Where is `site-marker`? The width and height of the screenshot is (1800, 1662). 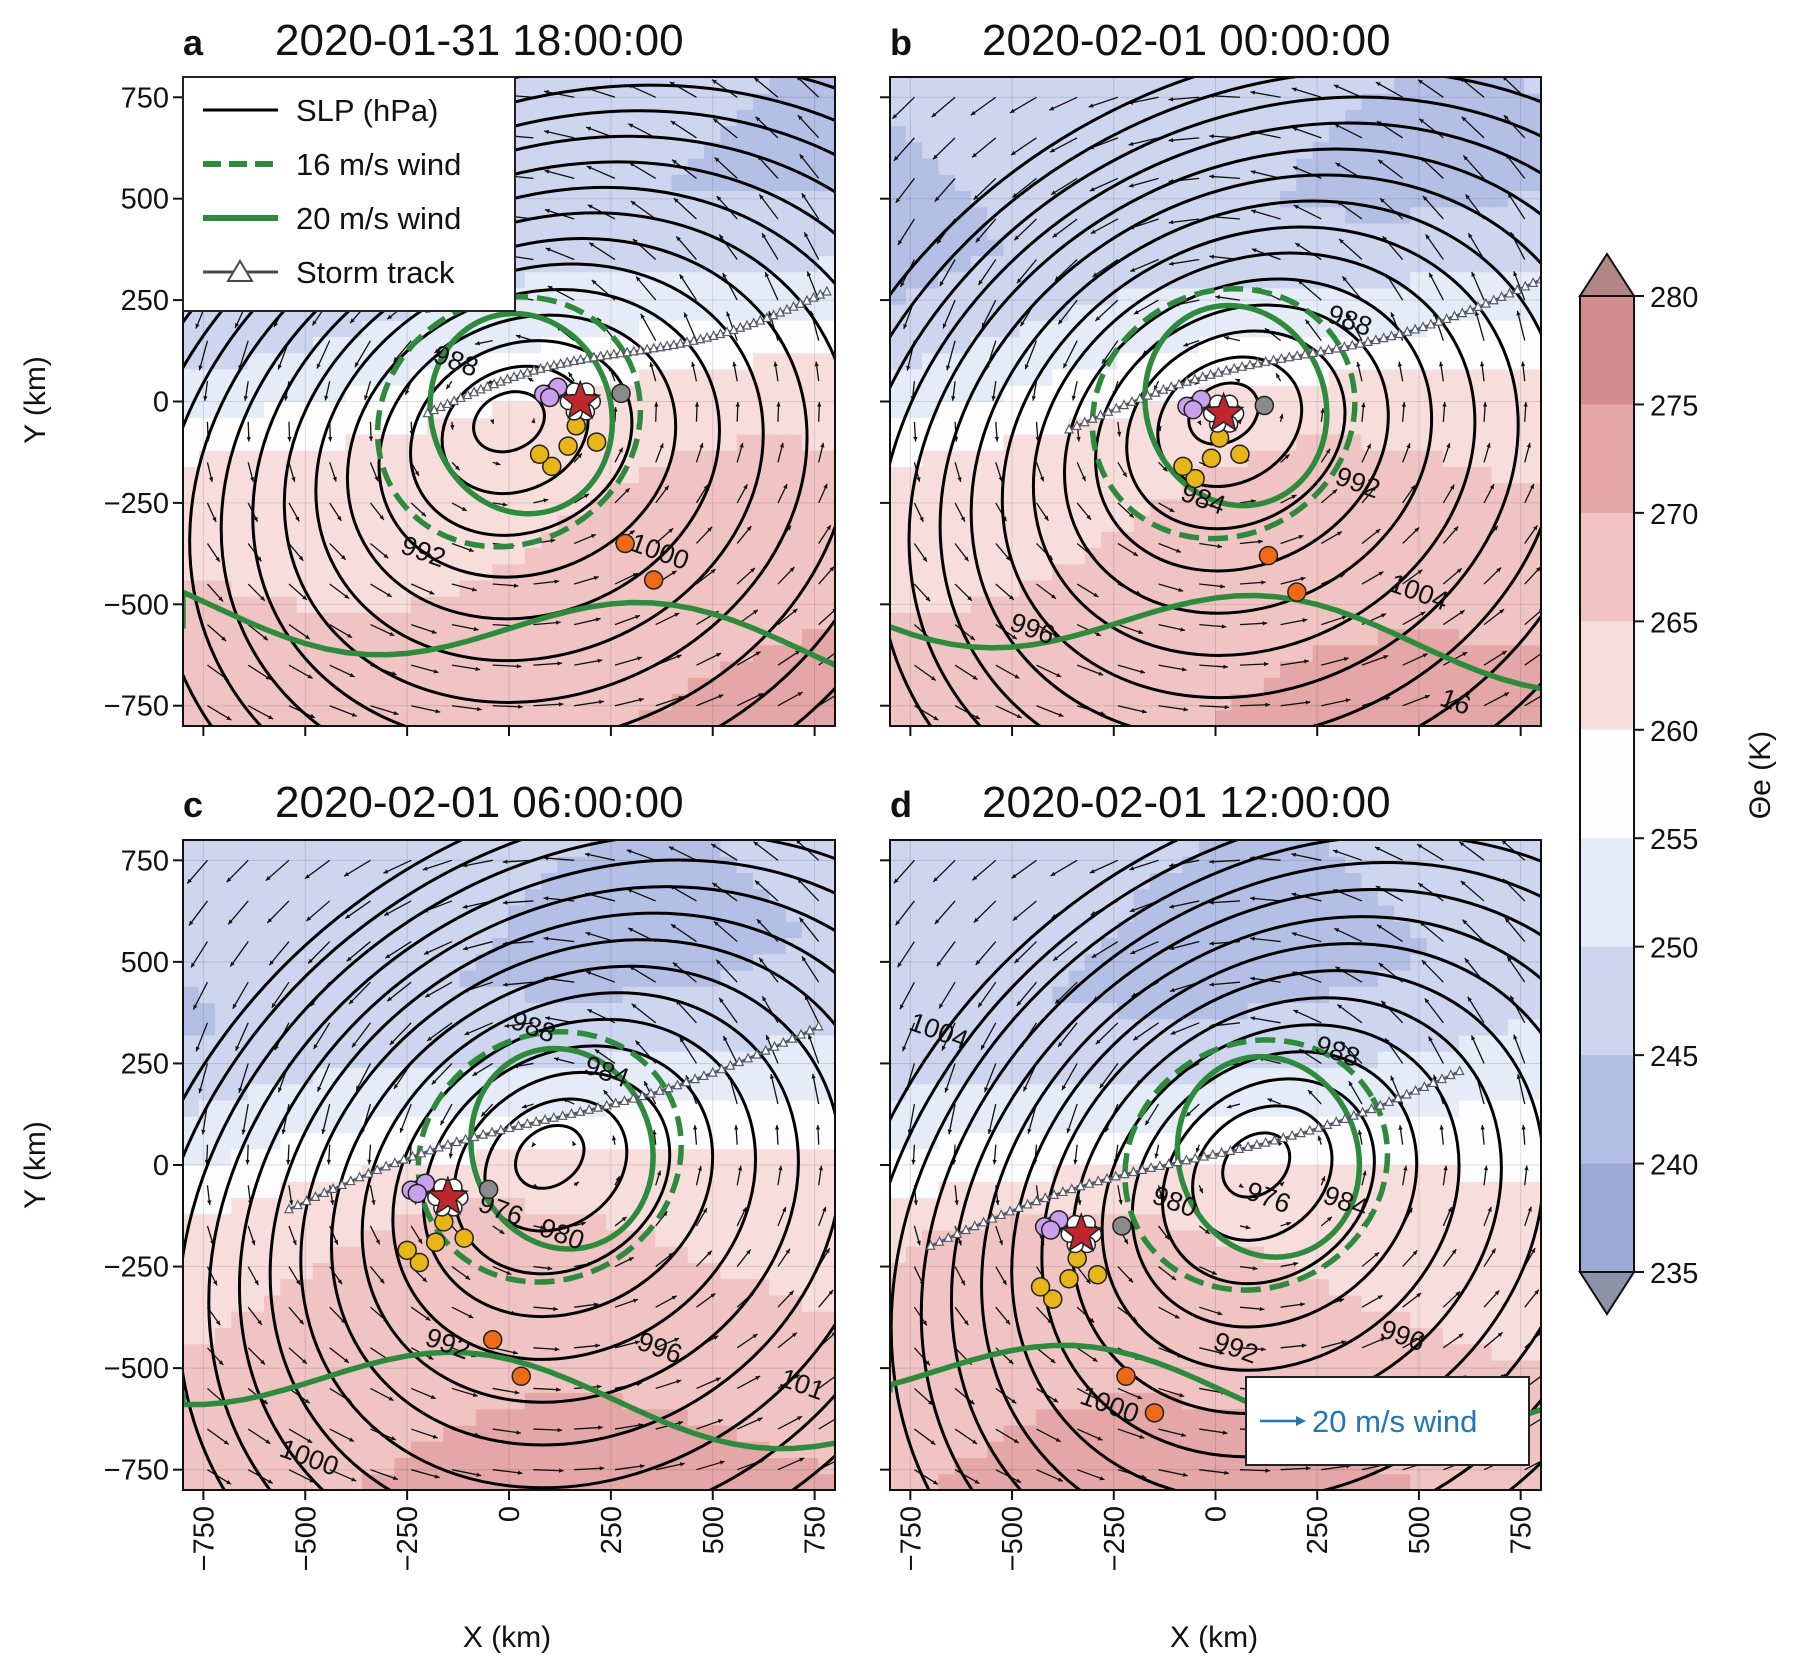
site-marker is located at coordinates (417, 1193).